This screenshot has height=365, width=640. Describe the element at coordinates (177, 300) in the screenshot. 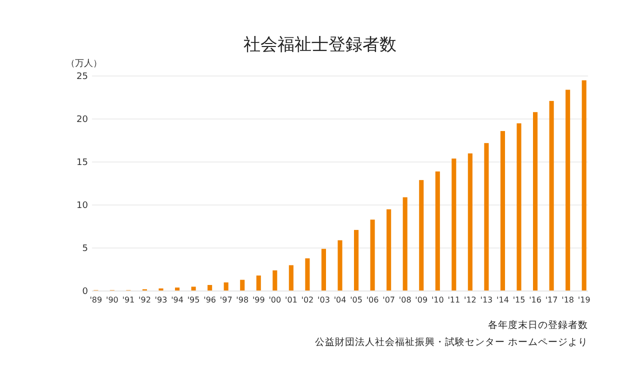

I see `x-tick-label: '94` at that location.